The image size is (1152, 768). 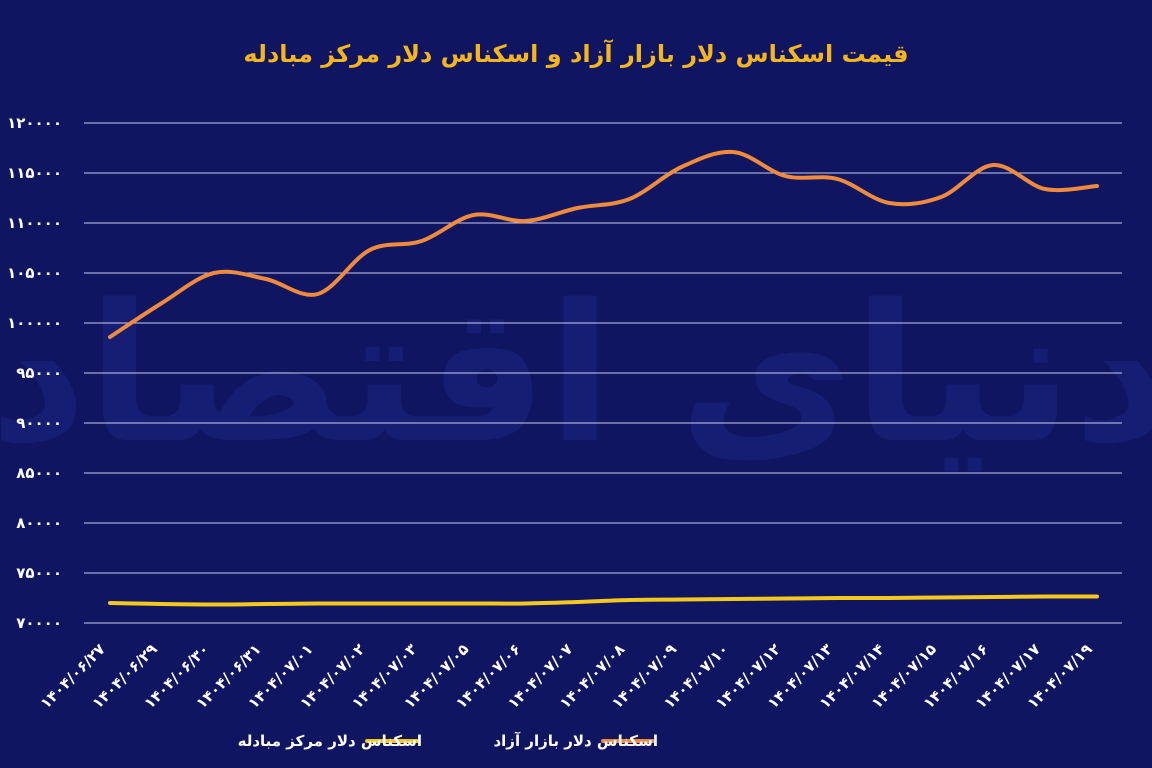 What do you see at coordinates (39, 423) in the screenshot?
I see `y-tick-label: ۹۰۰۰۰` at bounding box center [39, 423].